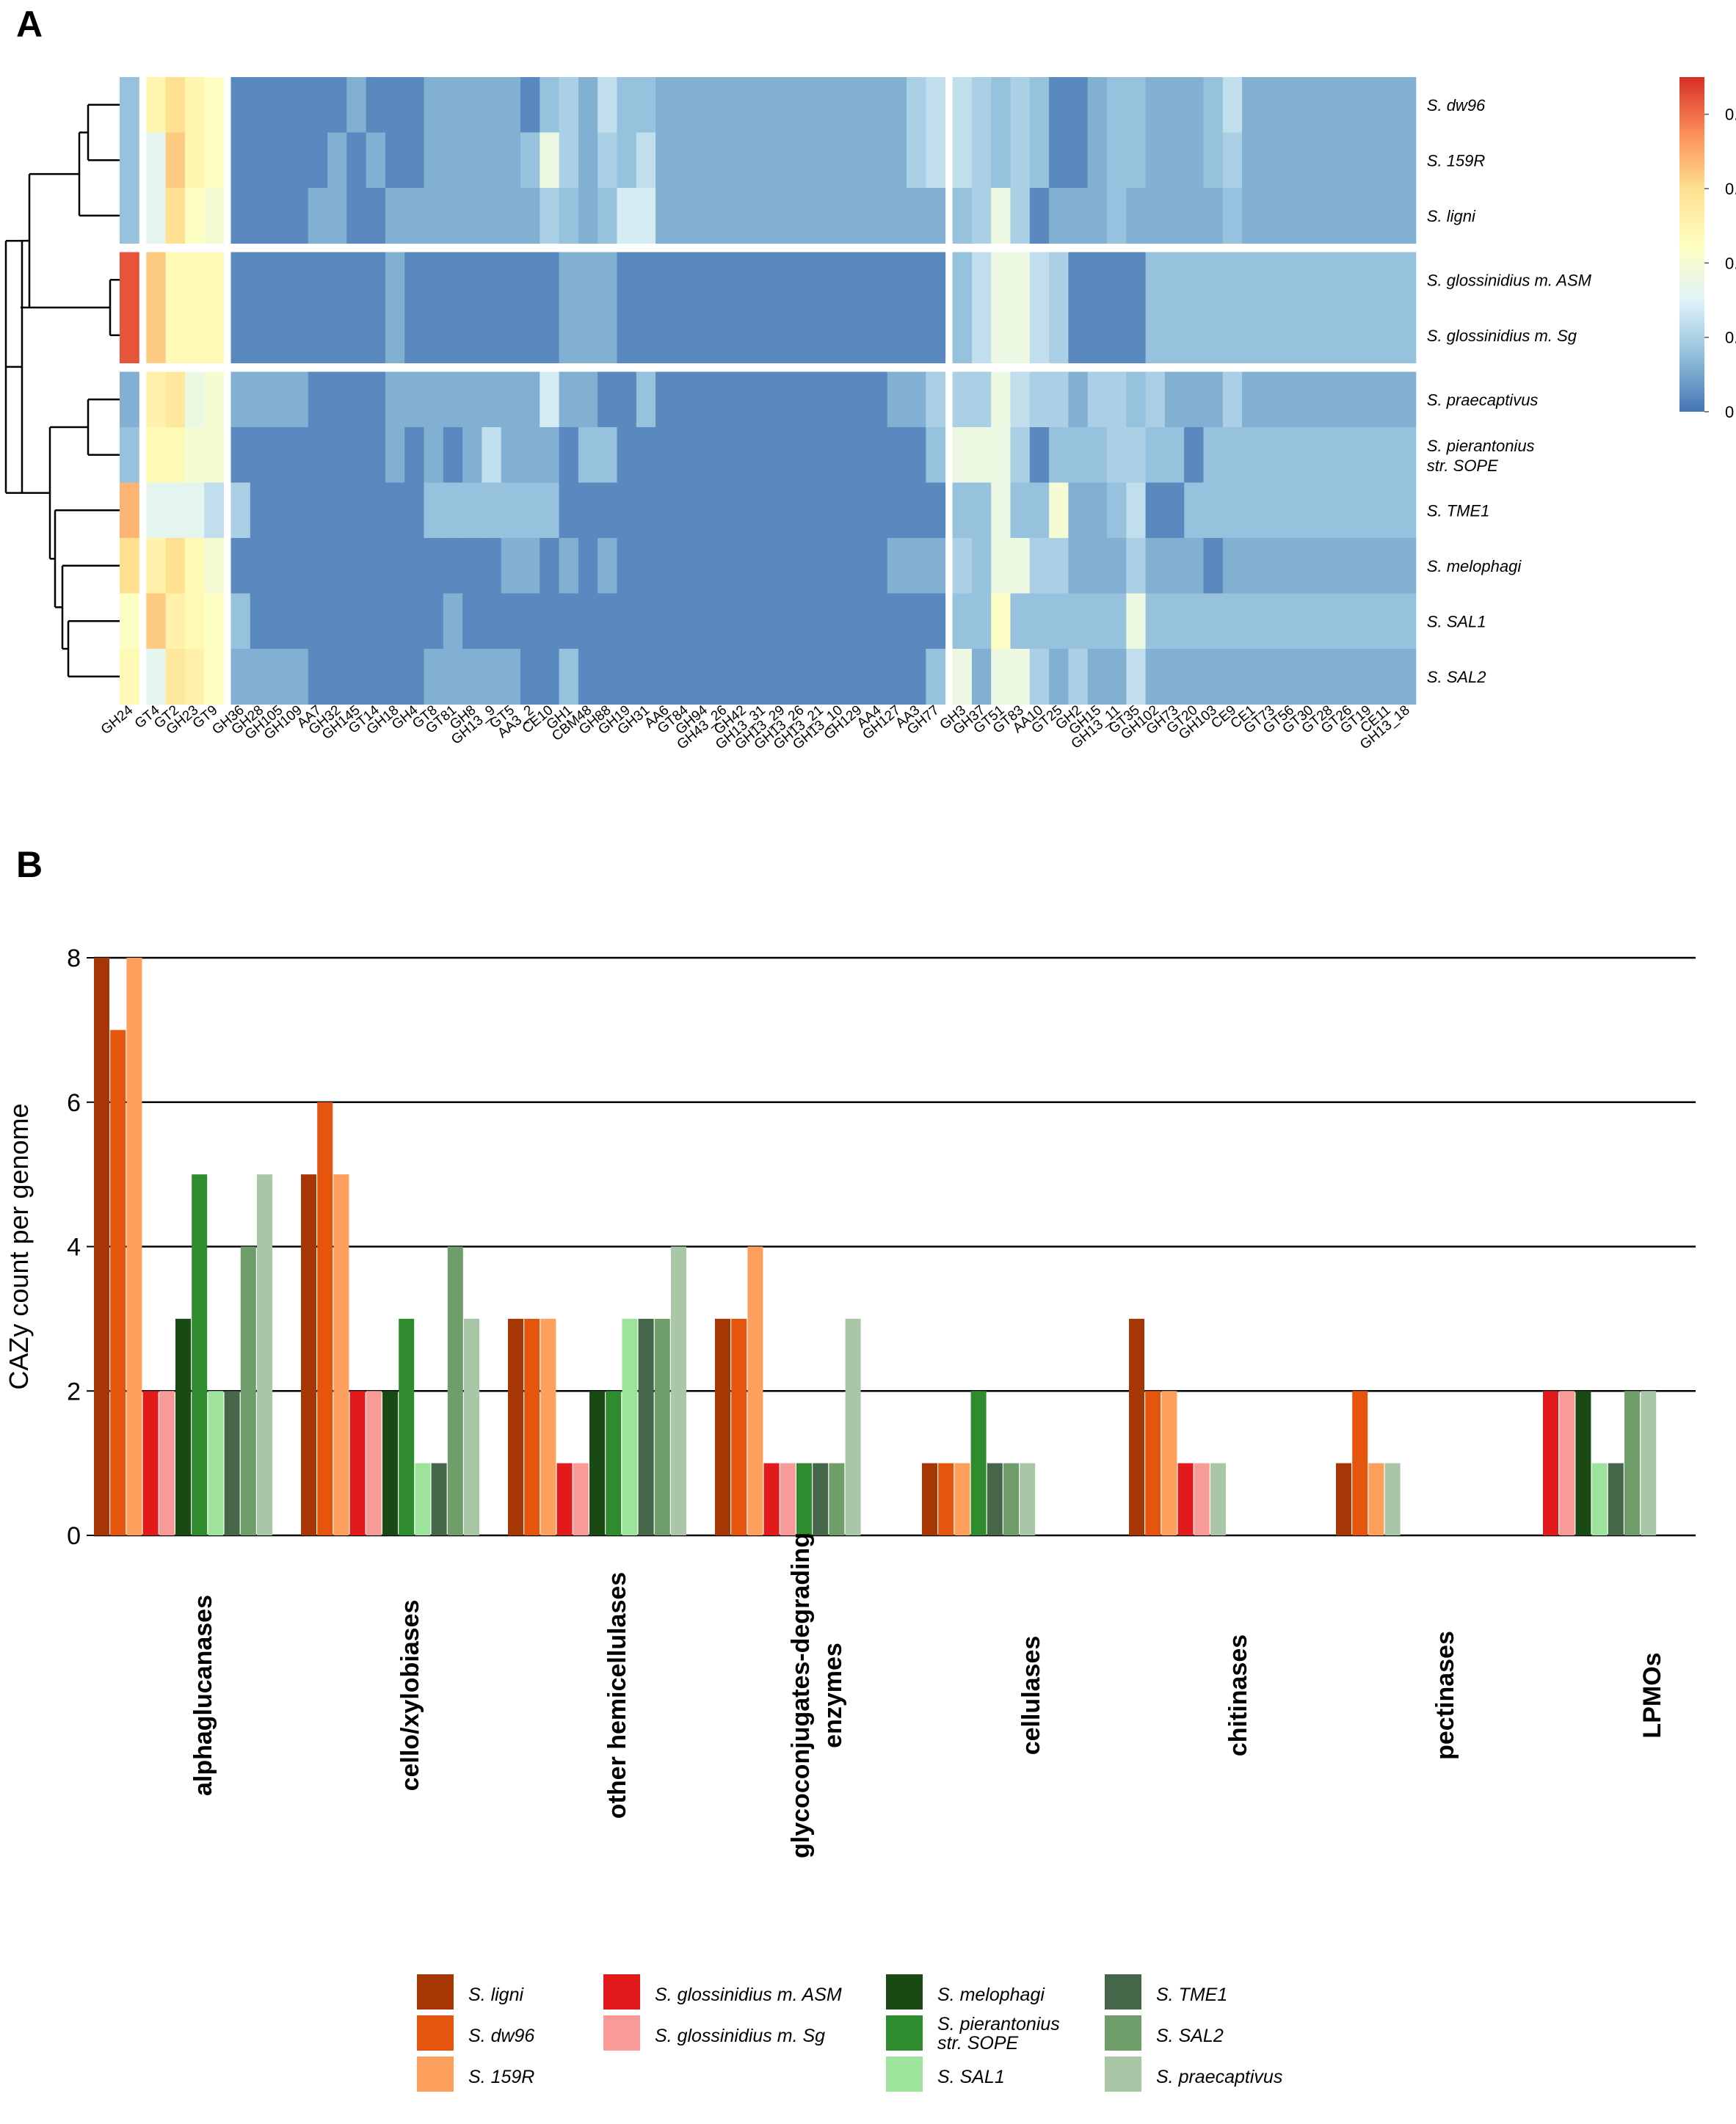 The width and height of the screenshot is (1736, 2124). Describe the element at coordinates (29, 864) in the screenshot. I see `panel-b-label: B` at that location.